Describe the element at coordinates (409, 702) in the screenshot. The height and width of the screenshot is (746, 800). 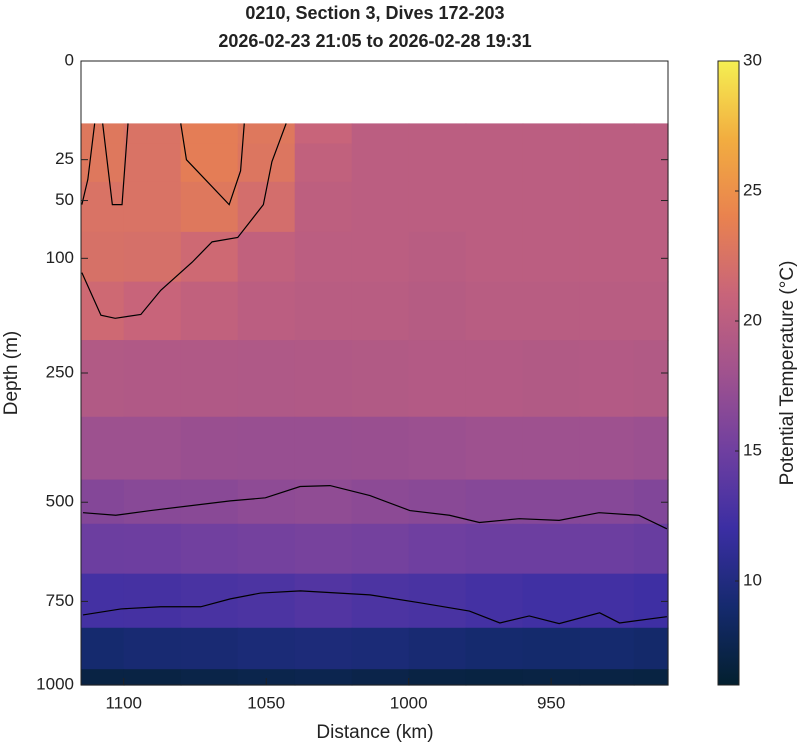
I see `x-tick-label: 1000` at that location.